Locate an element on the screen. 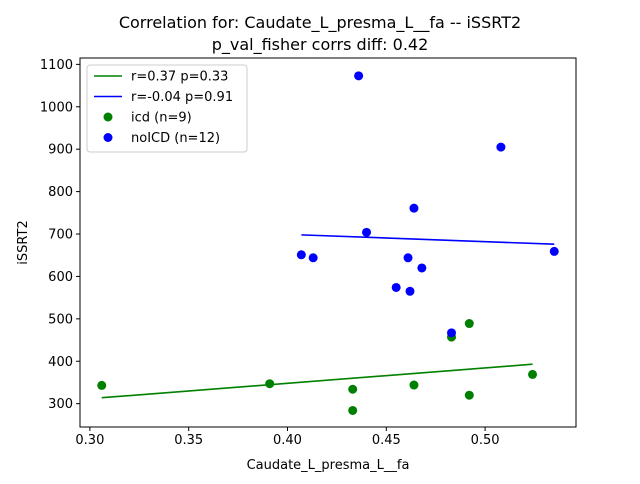 Image resolution: width=640 pixels, height=484 pixels. y-tick-label: 1000 is located at coordinates (56, 107).